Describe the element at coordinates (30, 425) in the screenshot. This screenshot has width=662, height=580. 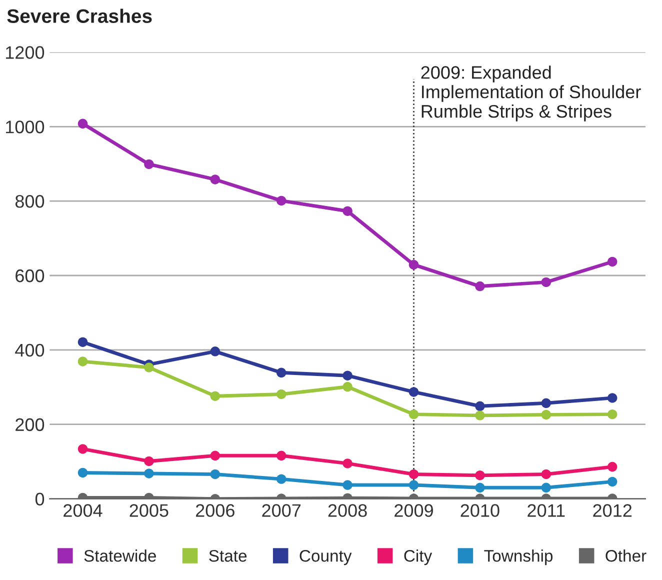
I see `y-tick-label: 200` at that location.